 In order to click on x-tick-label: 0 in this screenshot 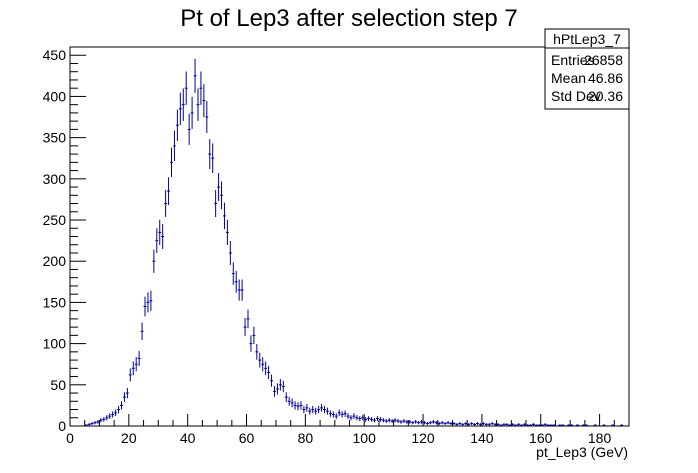, I will do `click(70, 438)`.